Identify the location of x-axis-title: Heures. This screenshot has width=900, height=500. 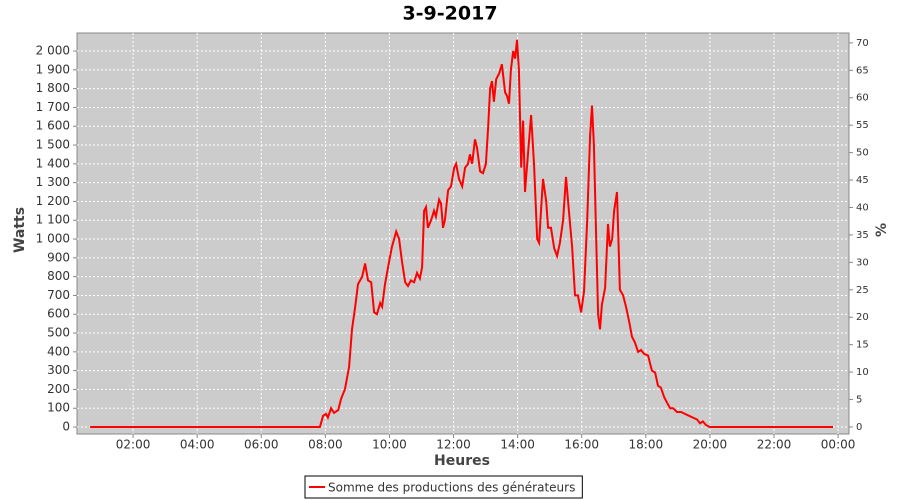
(462, 461).